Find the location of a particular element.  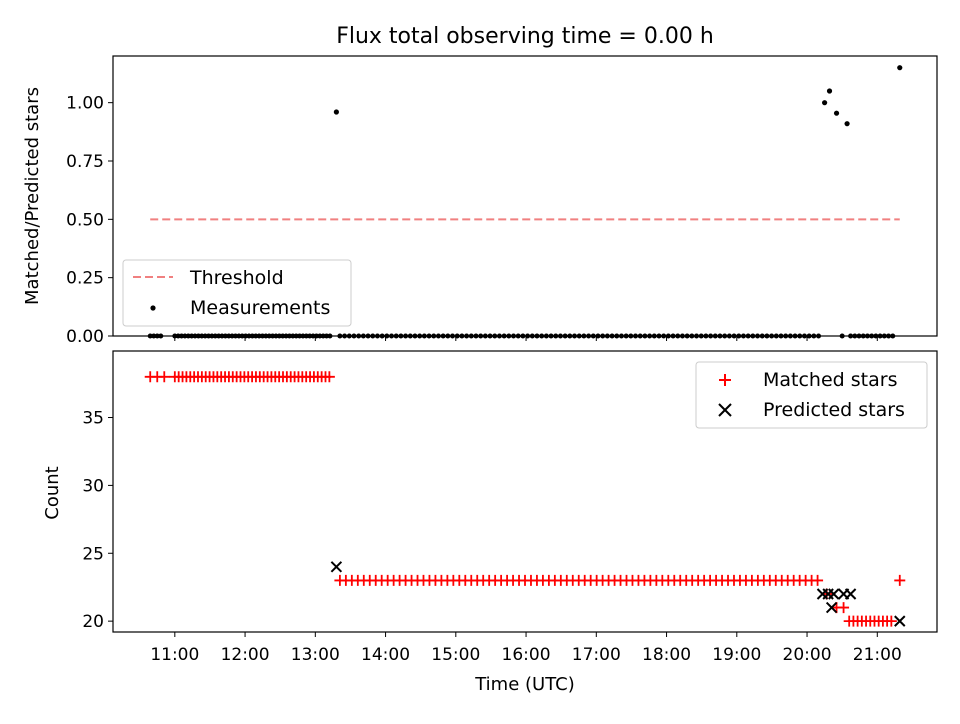

bottom-y-tick-label: 20 is located at coordinates (93, 622).